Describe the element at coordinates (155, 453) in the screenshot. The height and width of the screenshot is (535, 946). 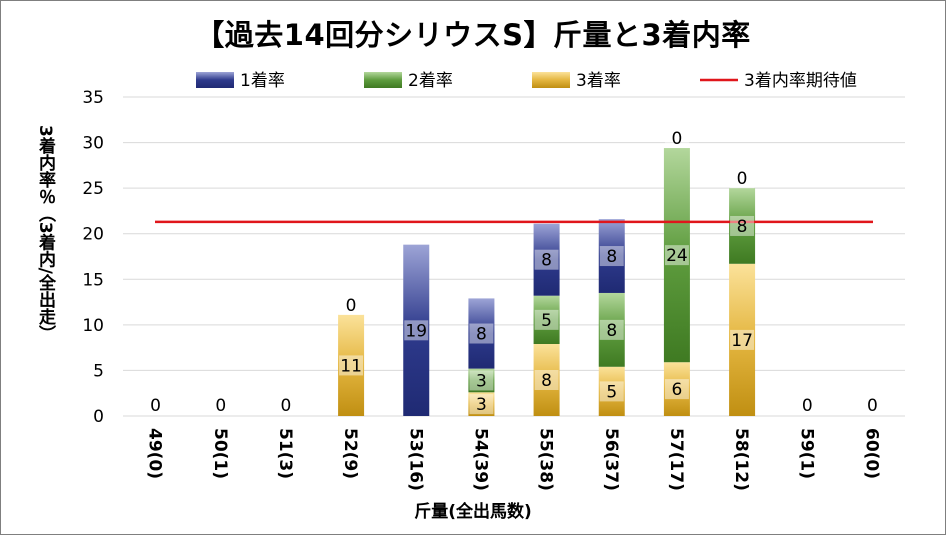
I see `x-tick-label: 49(0)` at that location.